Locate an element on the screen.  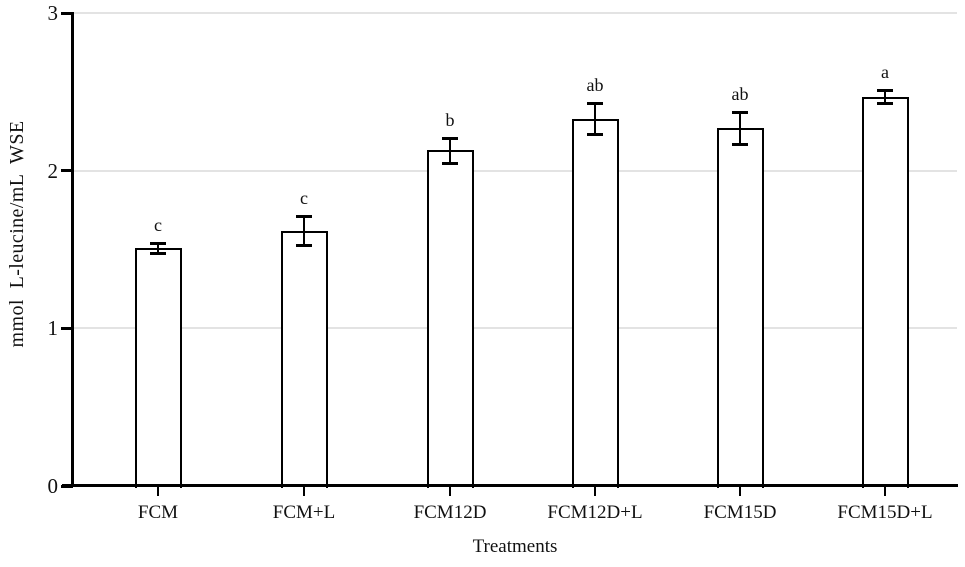
x-tick-label: FCM15D is located at coordinates (740, 512).